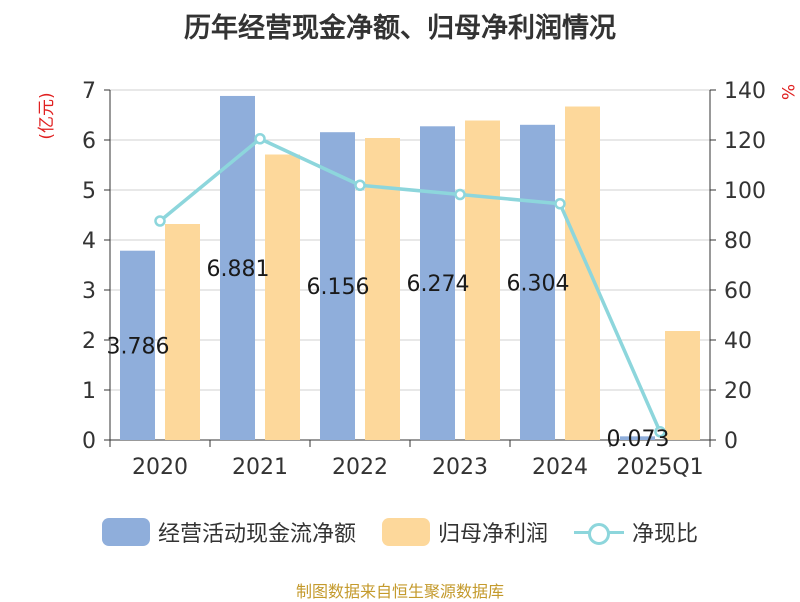 The height and width of the screenshot is (602, 800). What do you see at coordinates (738, 291) in the screenshot?
I see `right-axis-tick-label: 60` at bounding box center [738, 291].